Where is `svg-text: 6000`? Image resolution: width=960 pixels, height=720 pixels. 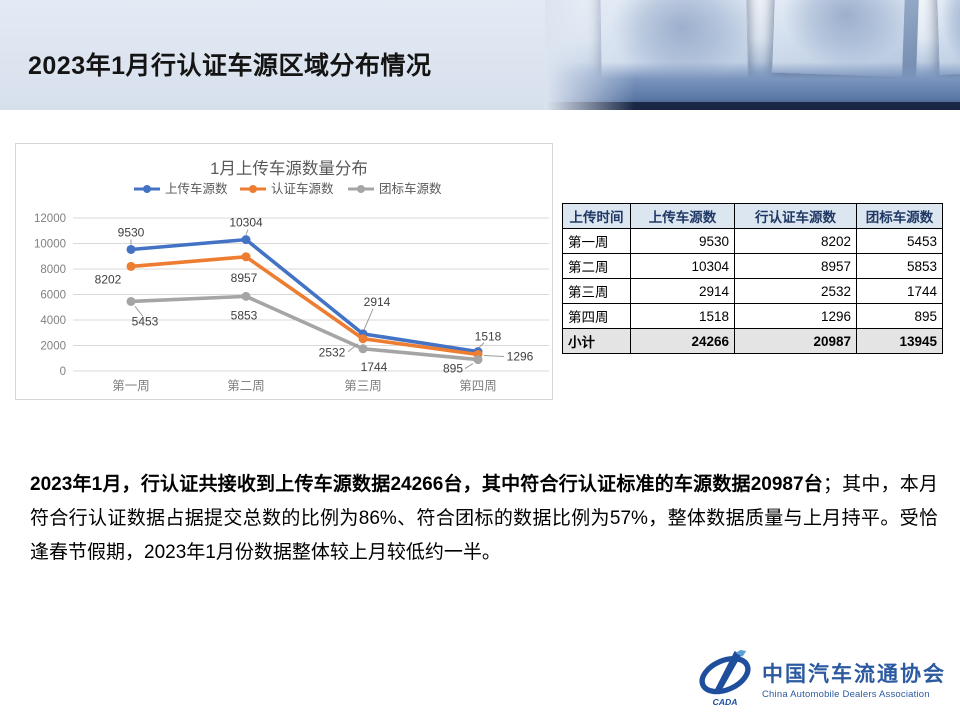 svg-text: 6000 is located at coordinates (53, 296).